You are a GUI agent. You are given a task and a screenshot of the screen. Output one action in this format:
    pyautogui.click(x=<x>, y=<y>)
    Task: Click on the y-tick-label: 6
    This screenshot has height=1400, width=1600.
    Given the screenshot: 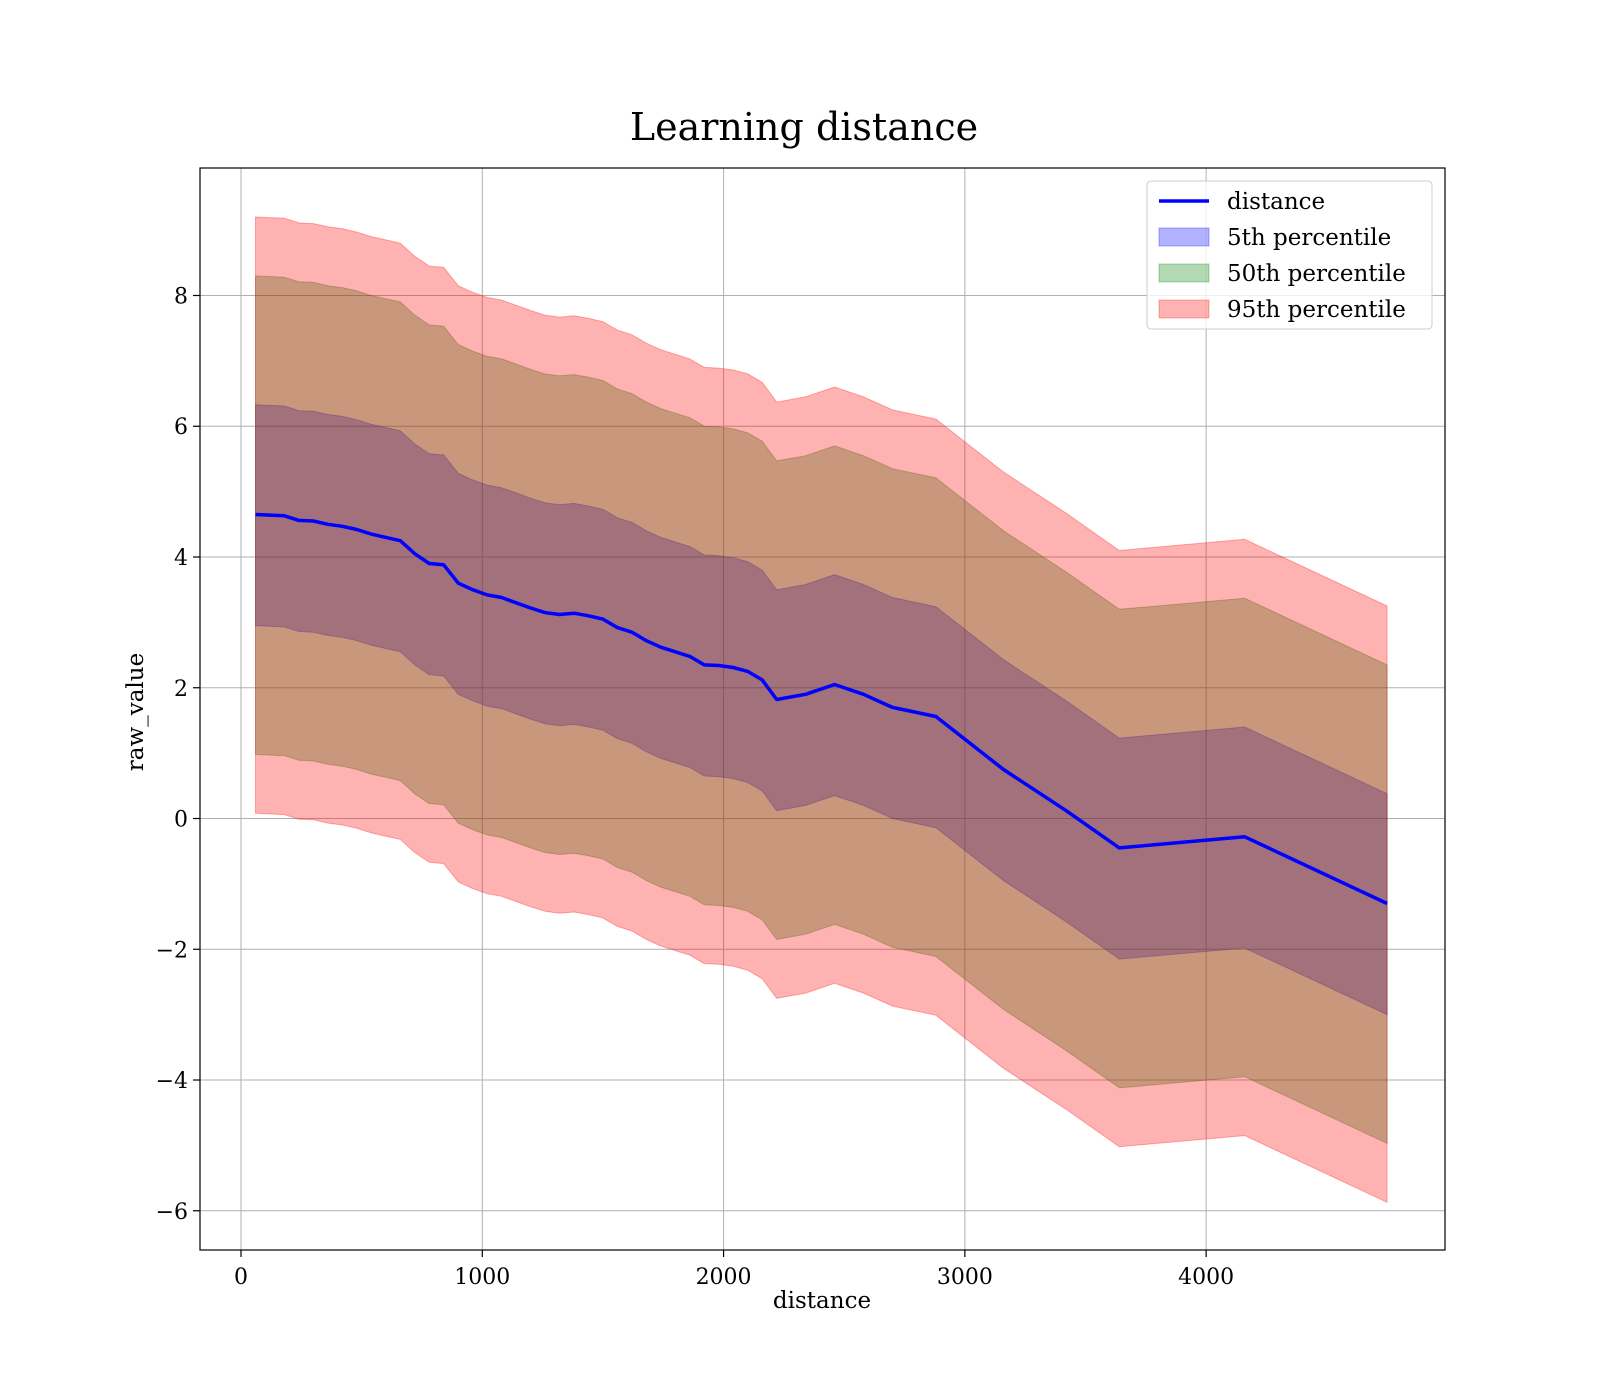 What is the action you would take?
    pyautogui.click(x=181, y=427)
    